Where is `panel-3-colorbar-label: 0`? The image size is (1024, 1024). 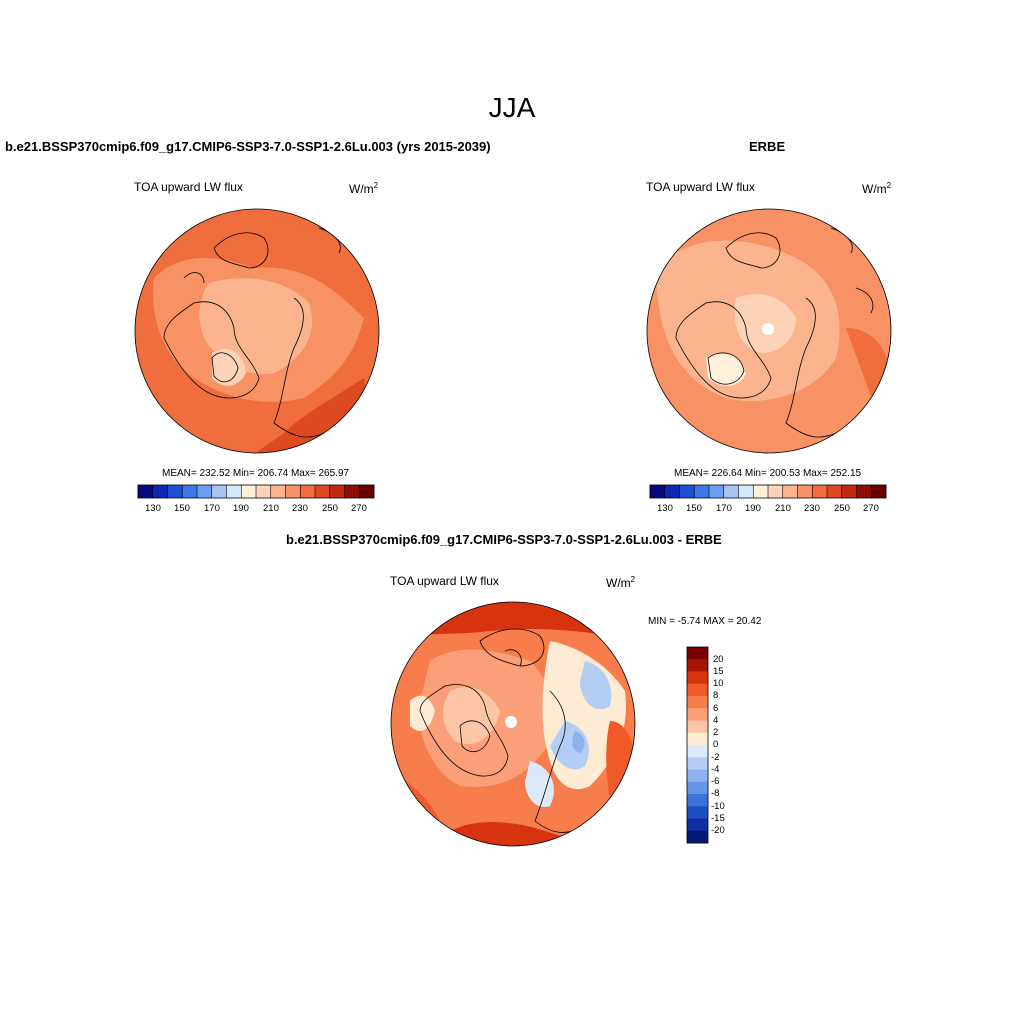 panel-3-colorbar-label: 0 is located at coordinates (716, 744).